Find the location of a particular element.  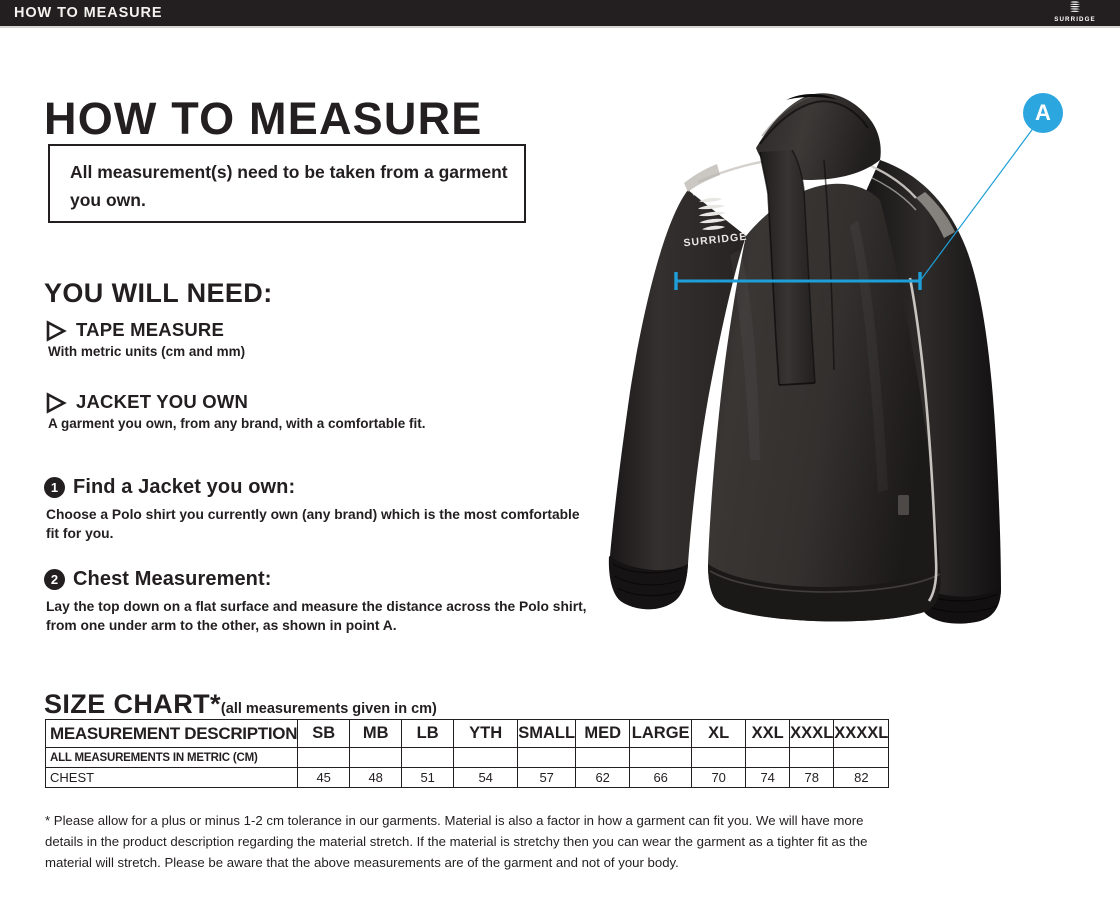

table-cell: 57 is located at coordinates (547, 777).